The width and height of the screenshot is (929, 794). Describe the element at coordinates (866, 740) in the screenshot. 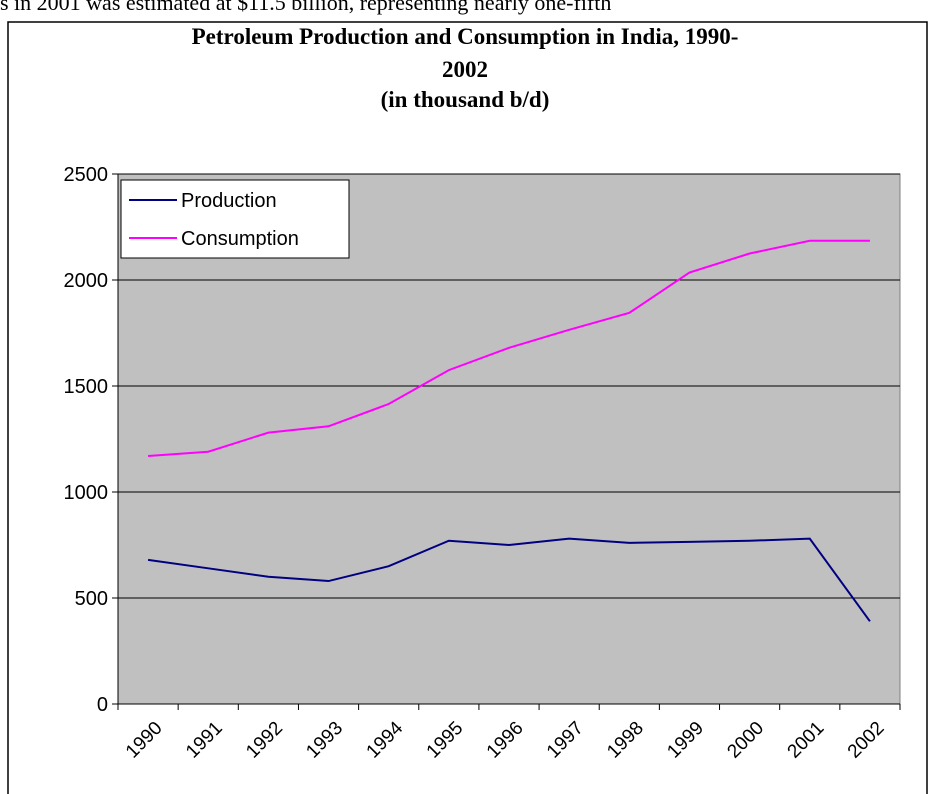

I see `x-tick-label: 2002` at that location.